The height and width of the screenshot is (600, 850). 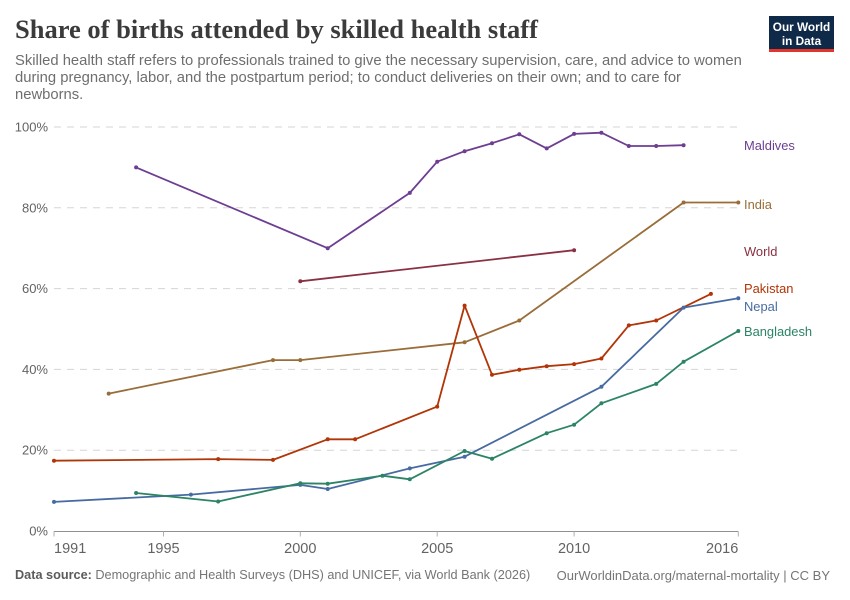 I want to click on svg-text: 0%, so click(x=38, y=531).